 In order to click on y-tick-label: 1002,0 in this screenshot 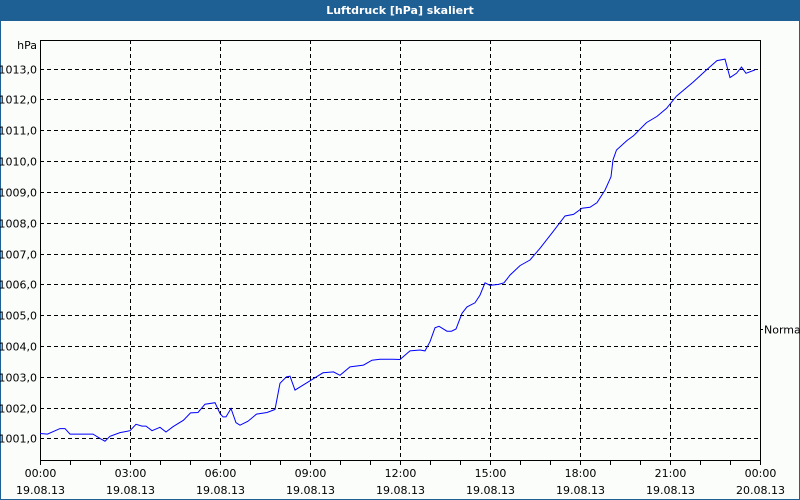, I will do `click(18, 409)`.